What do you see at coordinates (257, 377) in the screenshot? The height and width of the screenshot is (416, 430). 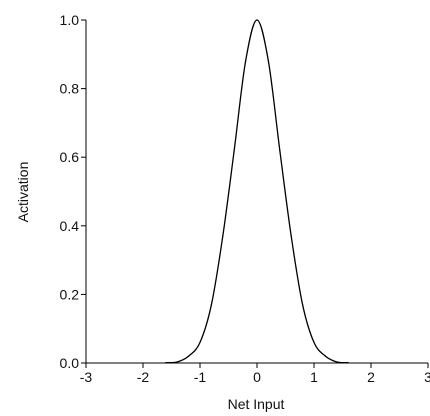 I see `x-tick-label: 0` at bounding box center [257, 377].